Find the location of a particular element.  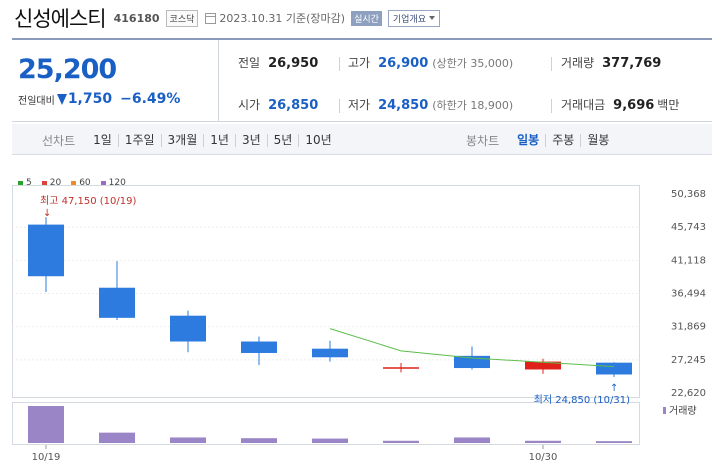

realtime-badge: 실시간 is located at coordinates (366, 18).